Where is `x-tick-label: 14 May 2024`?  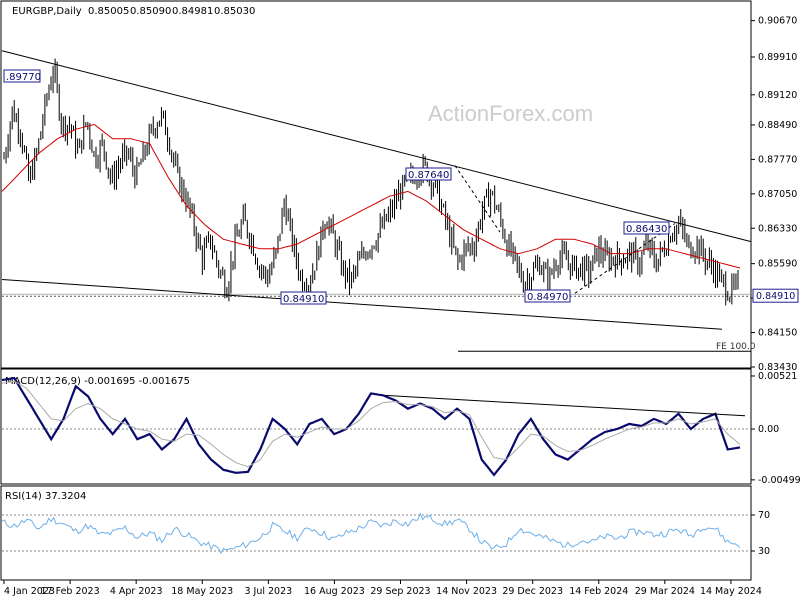
x-tick-label: 14 May 2024 is located at coordinates (731, 591).